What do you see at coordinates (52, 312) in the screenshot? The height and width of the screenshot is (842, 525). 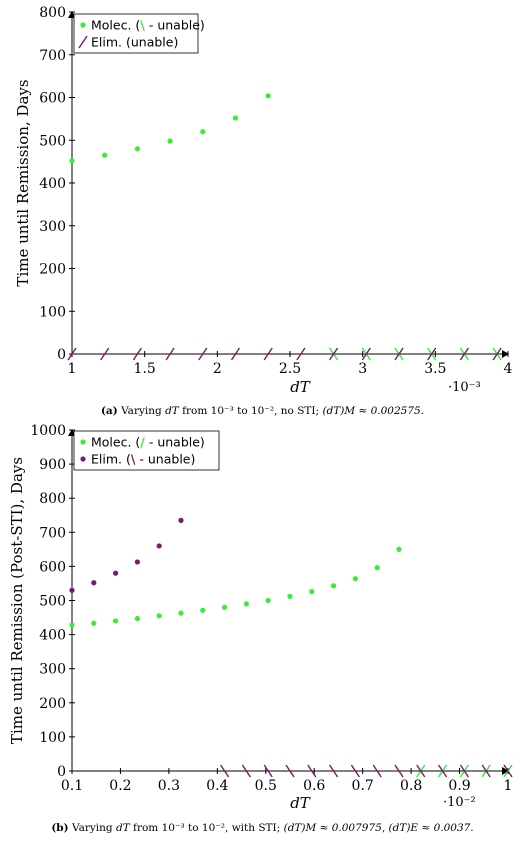 I see `y-tick-label-a: 100` at bounding box center [52, 312].